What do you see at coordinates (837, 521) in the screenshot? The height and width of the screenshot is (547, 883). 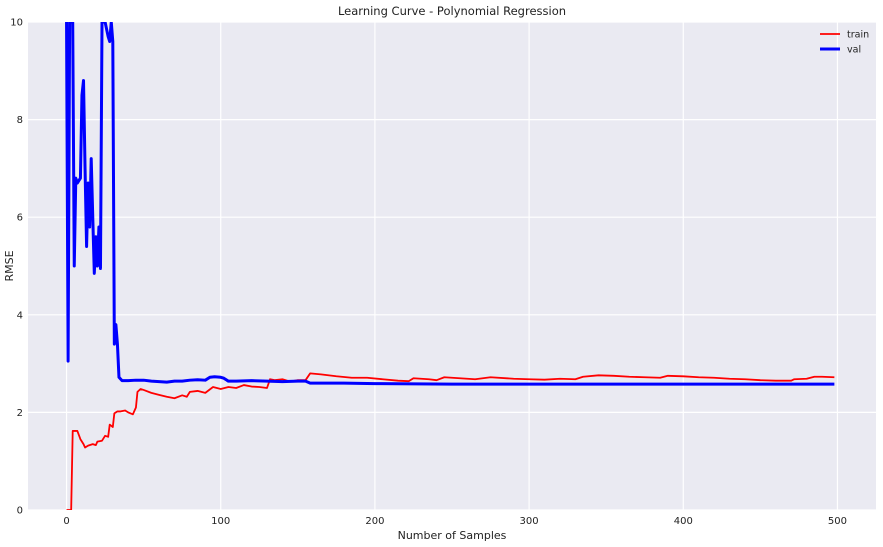 I see `x-tick-label: 500` at bounding box center [837, 521].